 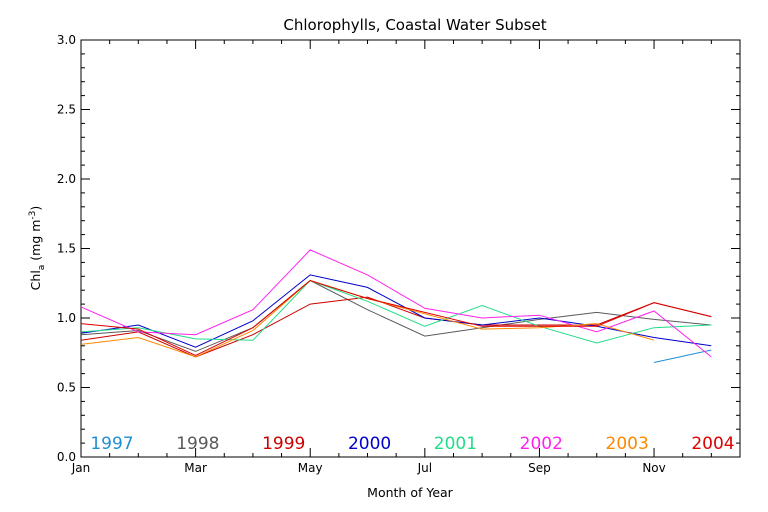 What do you see at coordinates (66, 40) in the screenshot?
I see `y-tick-label: 3.0` at bounding box center [66, 40].